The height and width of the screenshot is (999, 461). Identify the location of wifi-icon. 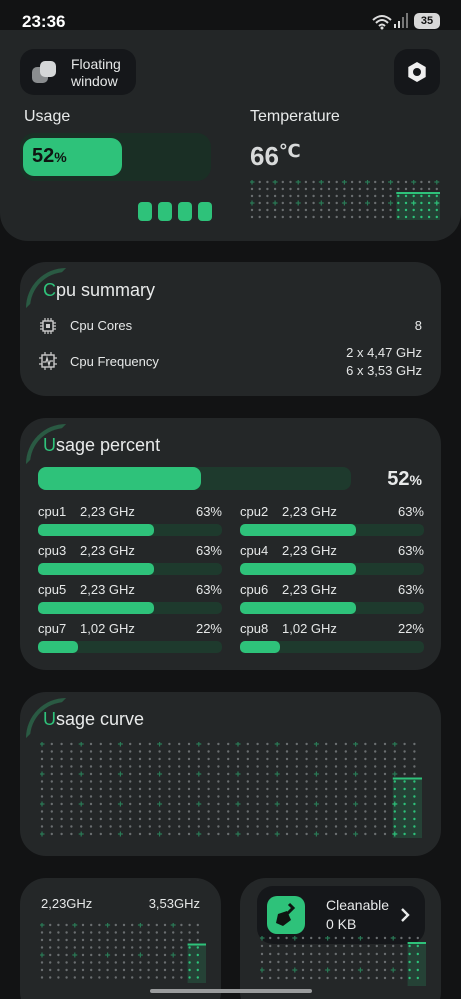
(382, 22).